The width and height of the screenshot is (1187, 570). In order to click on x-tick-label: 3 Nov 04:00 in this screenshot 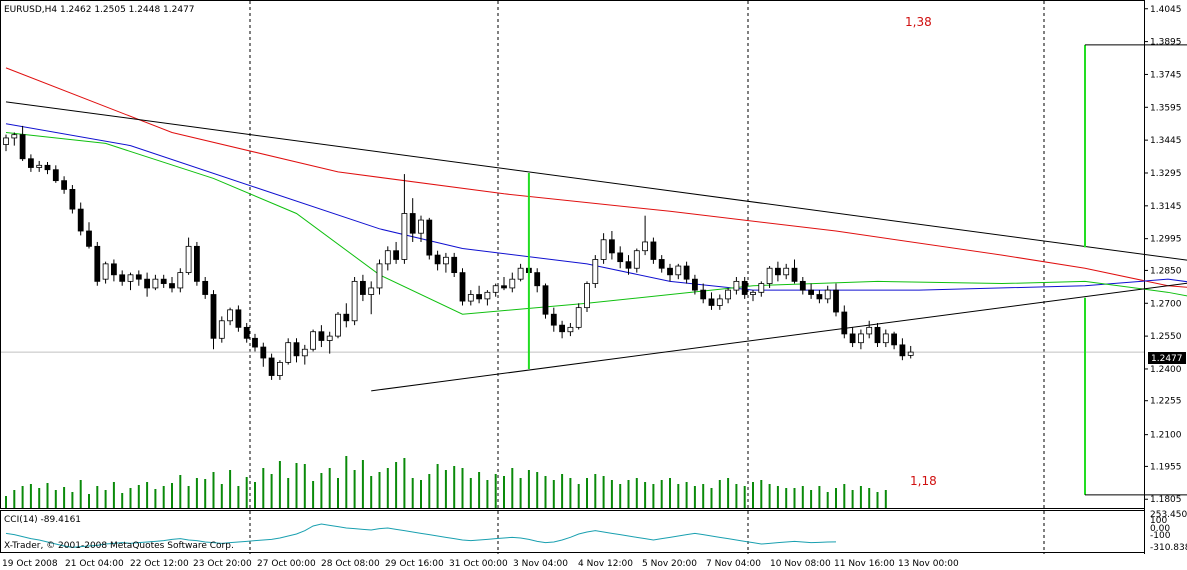, I will do `click(540, 564)`.